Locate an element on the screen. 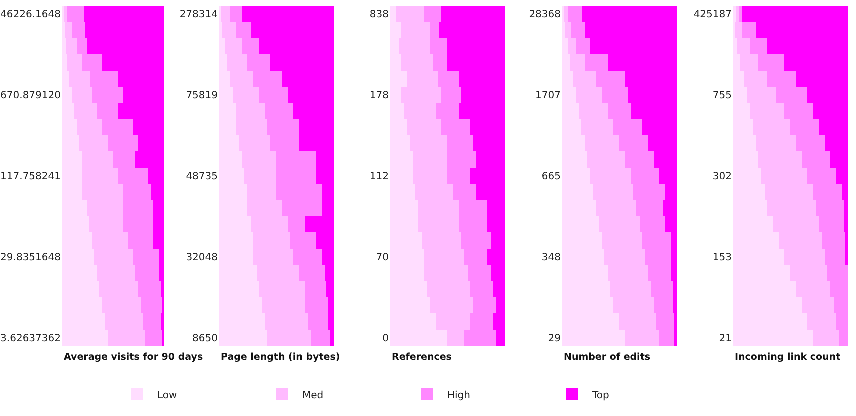 This screenshot has width=856, height=416. y-tick-label: 29.8351648 is located at coordinates (30, 258).